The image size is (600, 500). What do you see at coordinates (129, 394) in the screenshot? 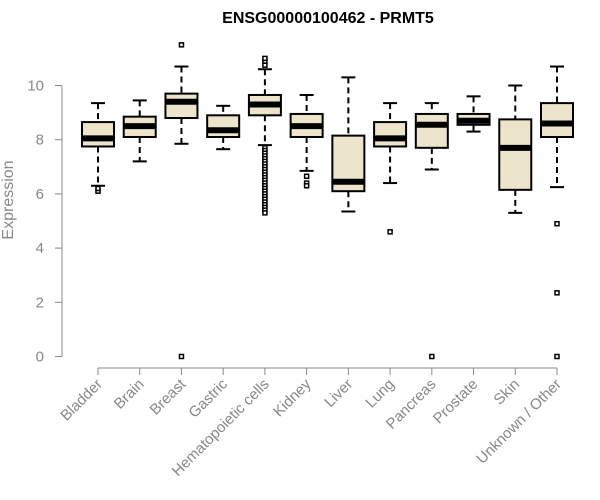
I see `x-tick-label: Brain` at bounding box center [129, 394].